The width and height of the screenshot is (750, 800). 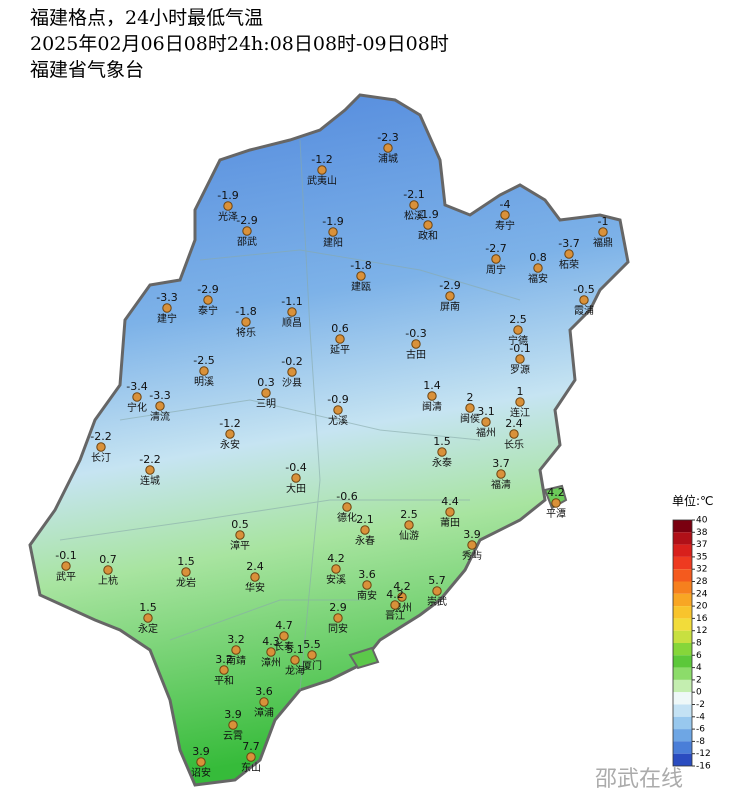 What do you see at coordinates (240, 524) in the screenshot?
I see `station-value: 0.5` at bounding box center [240, 524].